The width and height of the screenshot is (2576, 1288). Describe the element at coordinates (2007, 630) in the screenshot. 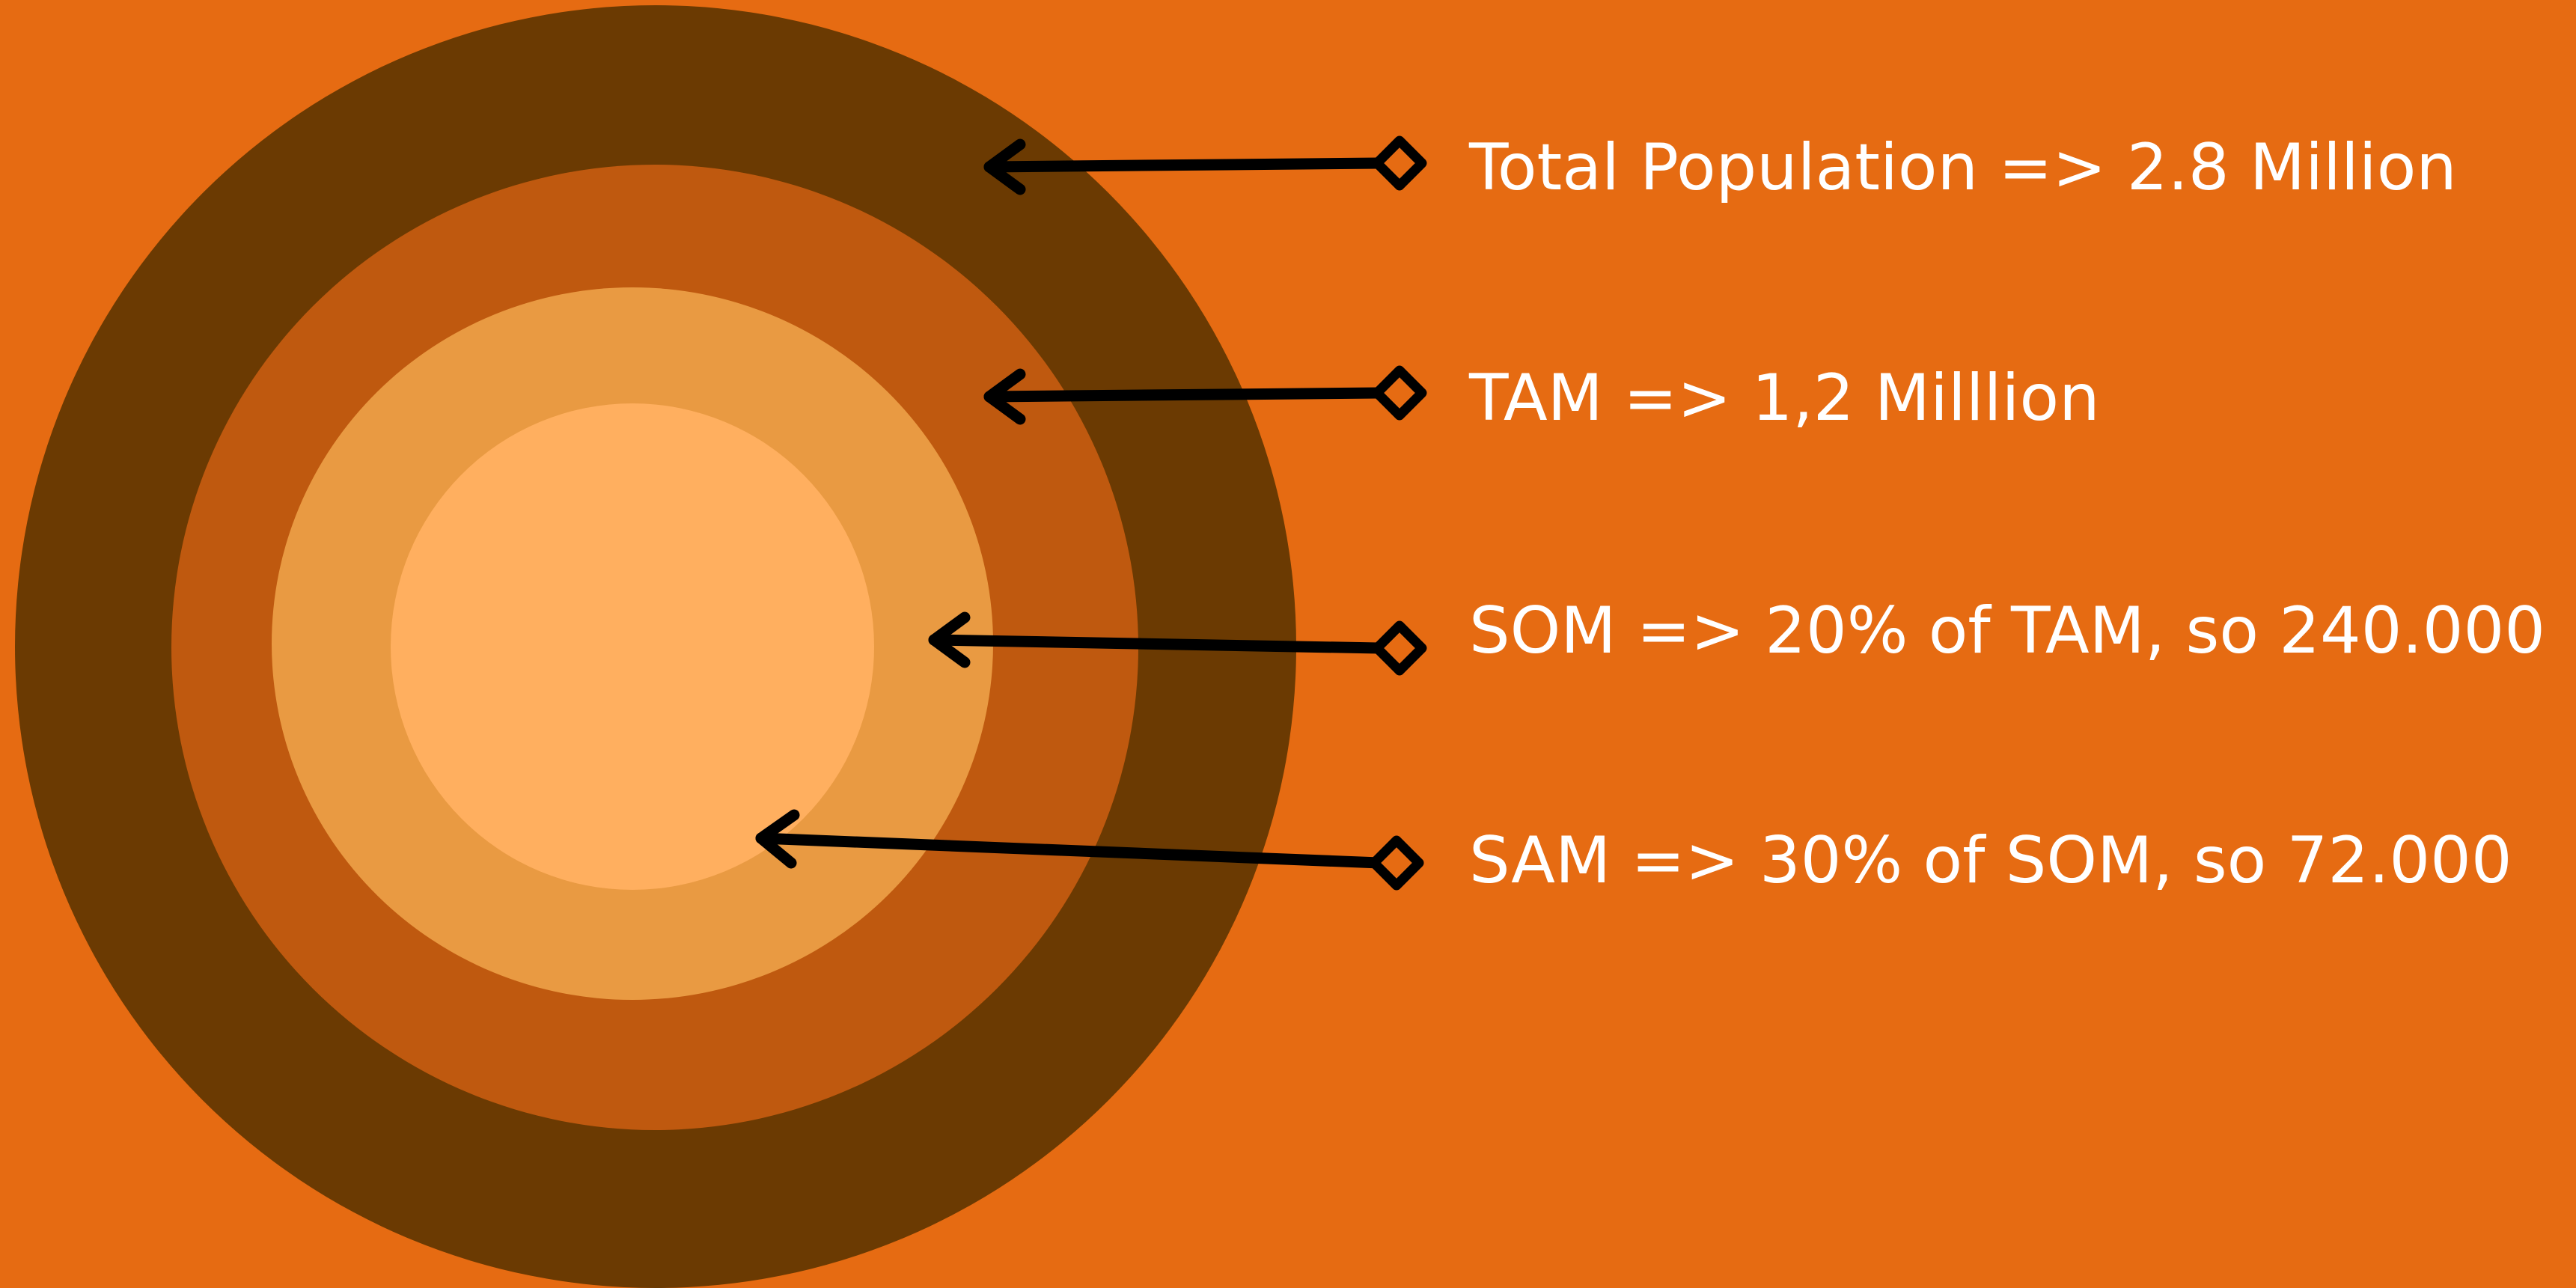

I see `label-som: SOM => 20% of TAM, so 240.000` at that location.